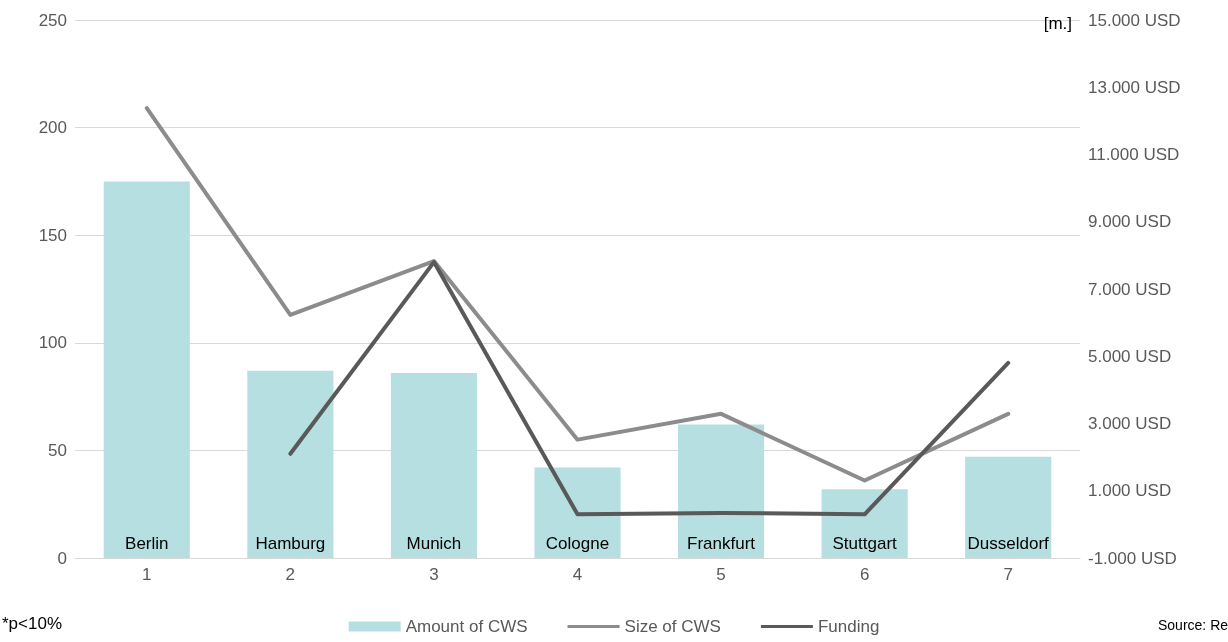 The image size is (1228, 642). I want to click on y2-tick-label: 1.000 USD, so click(1130, 491).